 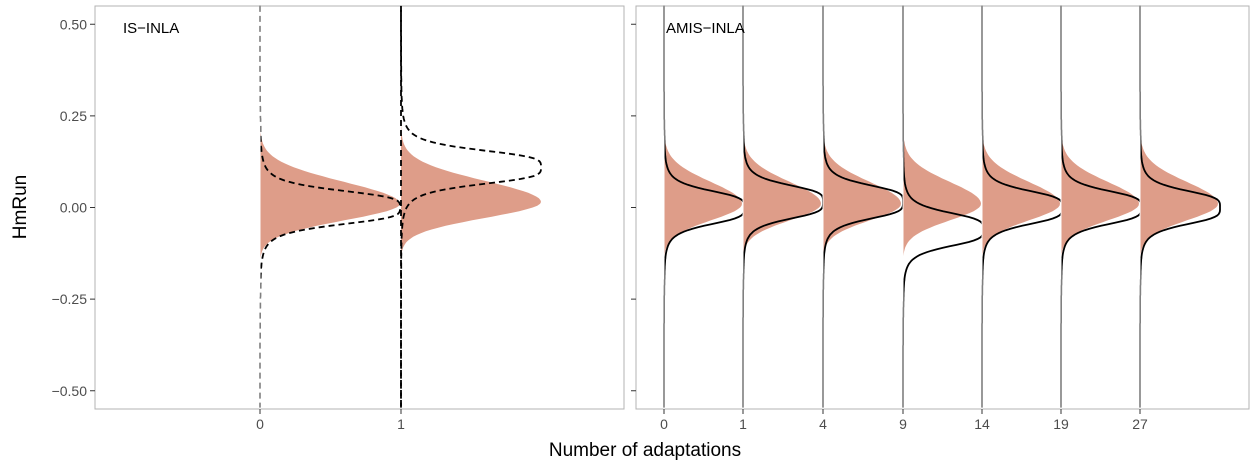 I want to click on y-axis: 0.50 0.25 0.00 −0.25 −0.50, so click(x=70, y=207).